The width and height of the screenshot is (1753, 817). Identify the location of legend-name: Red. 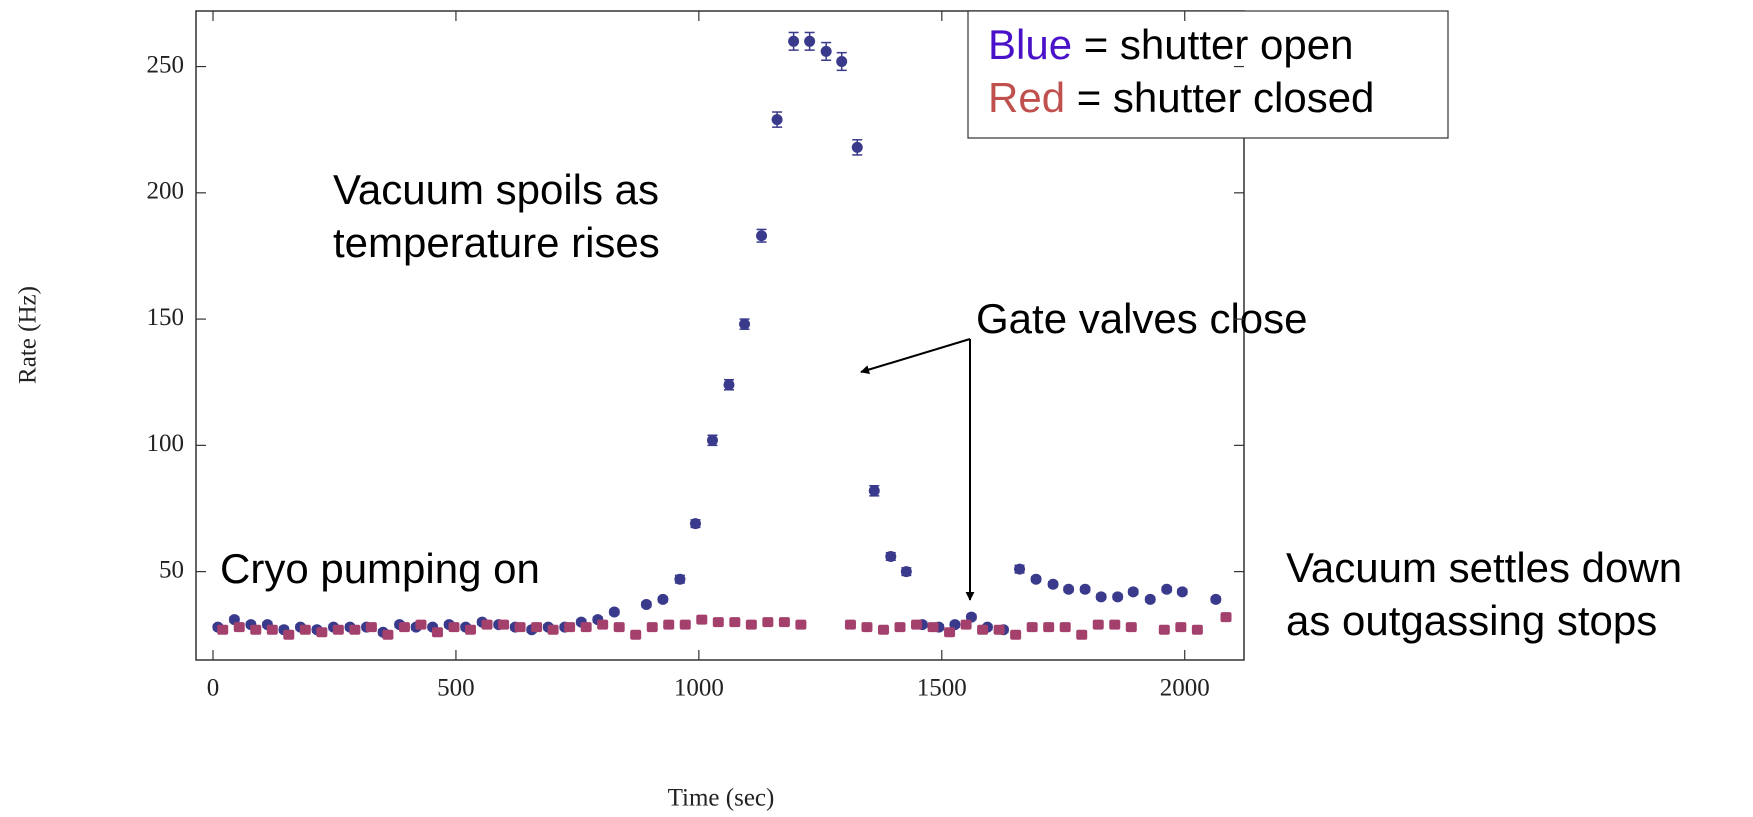
(1026, 97).